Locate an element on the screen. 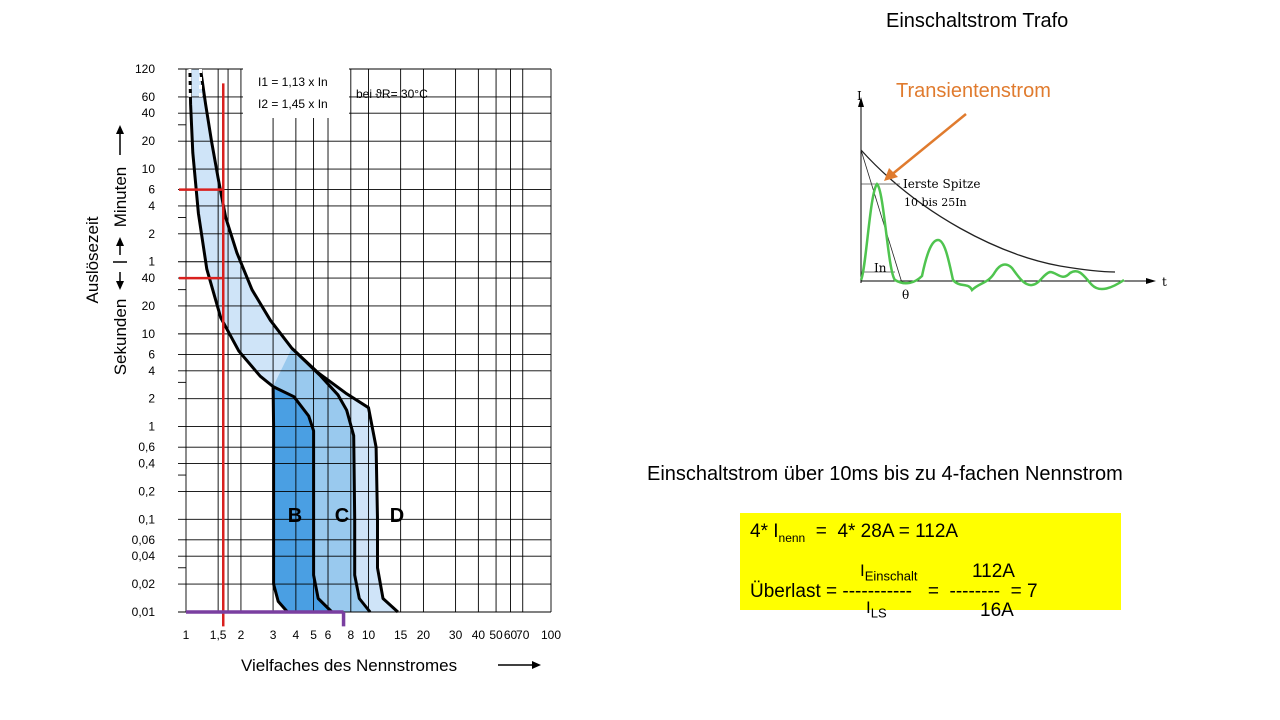  x-tick-label: 2 is located at coordinates (241, 635).